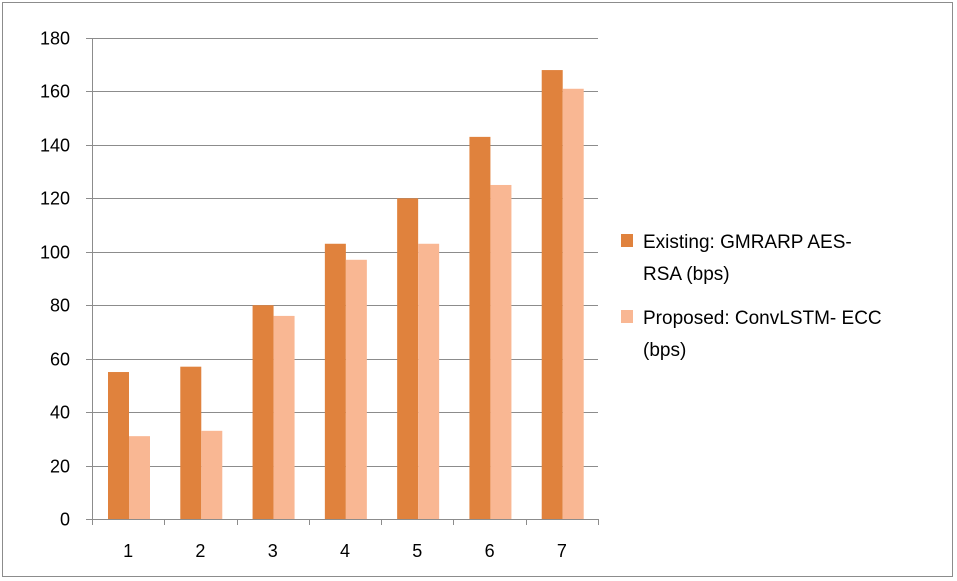 Image resolution: width=957 pixels, height=581 pixels. Describe the element at coordinates (273, 551) in the screenshot. I see `x-tick-label: 3` at that location.